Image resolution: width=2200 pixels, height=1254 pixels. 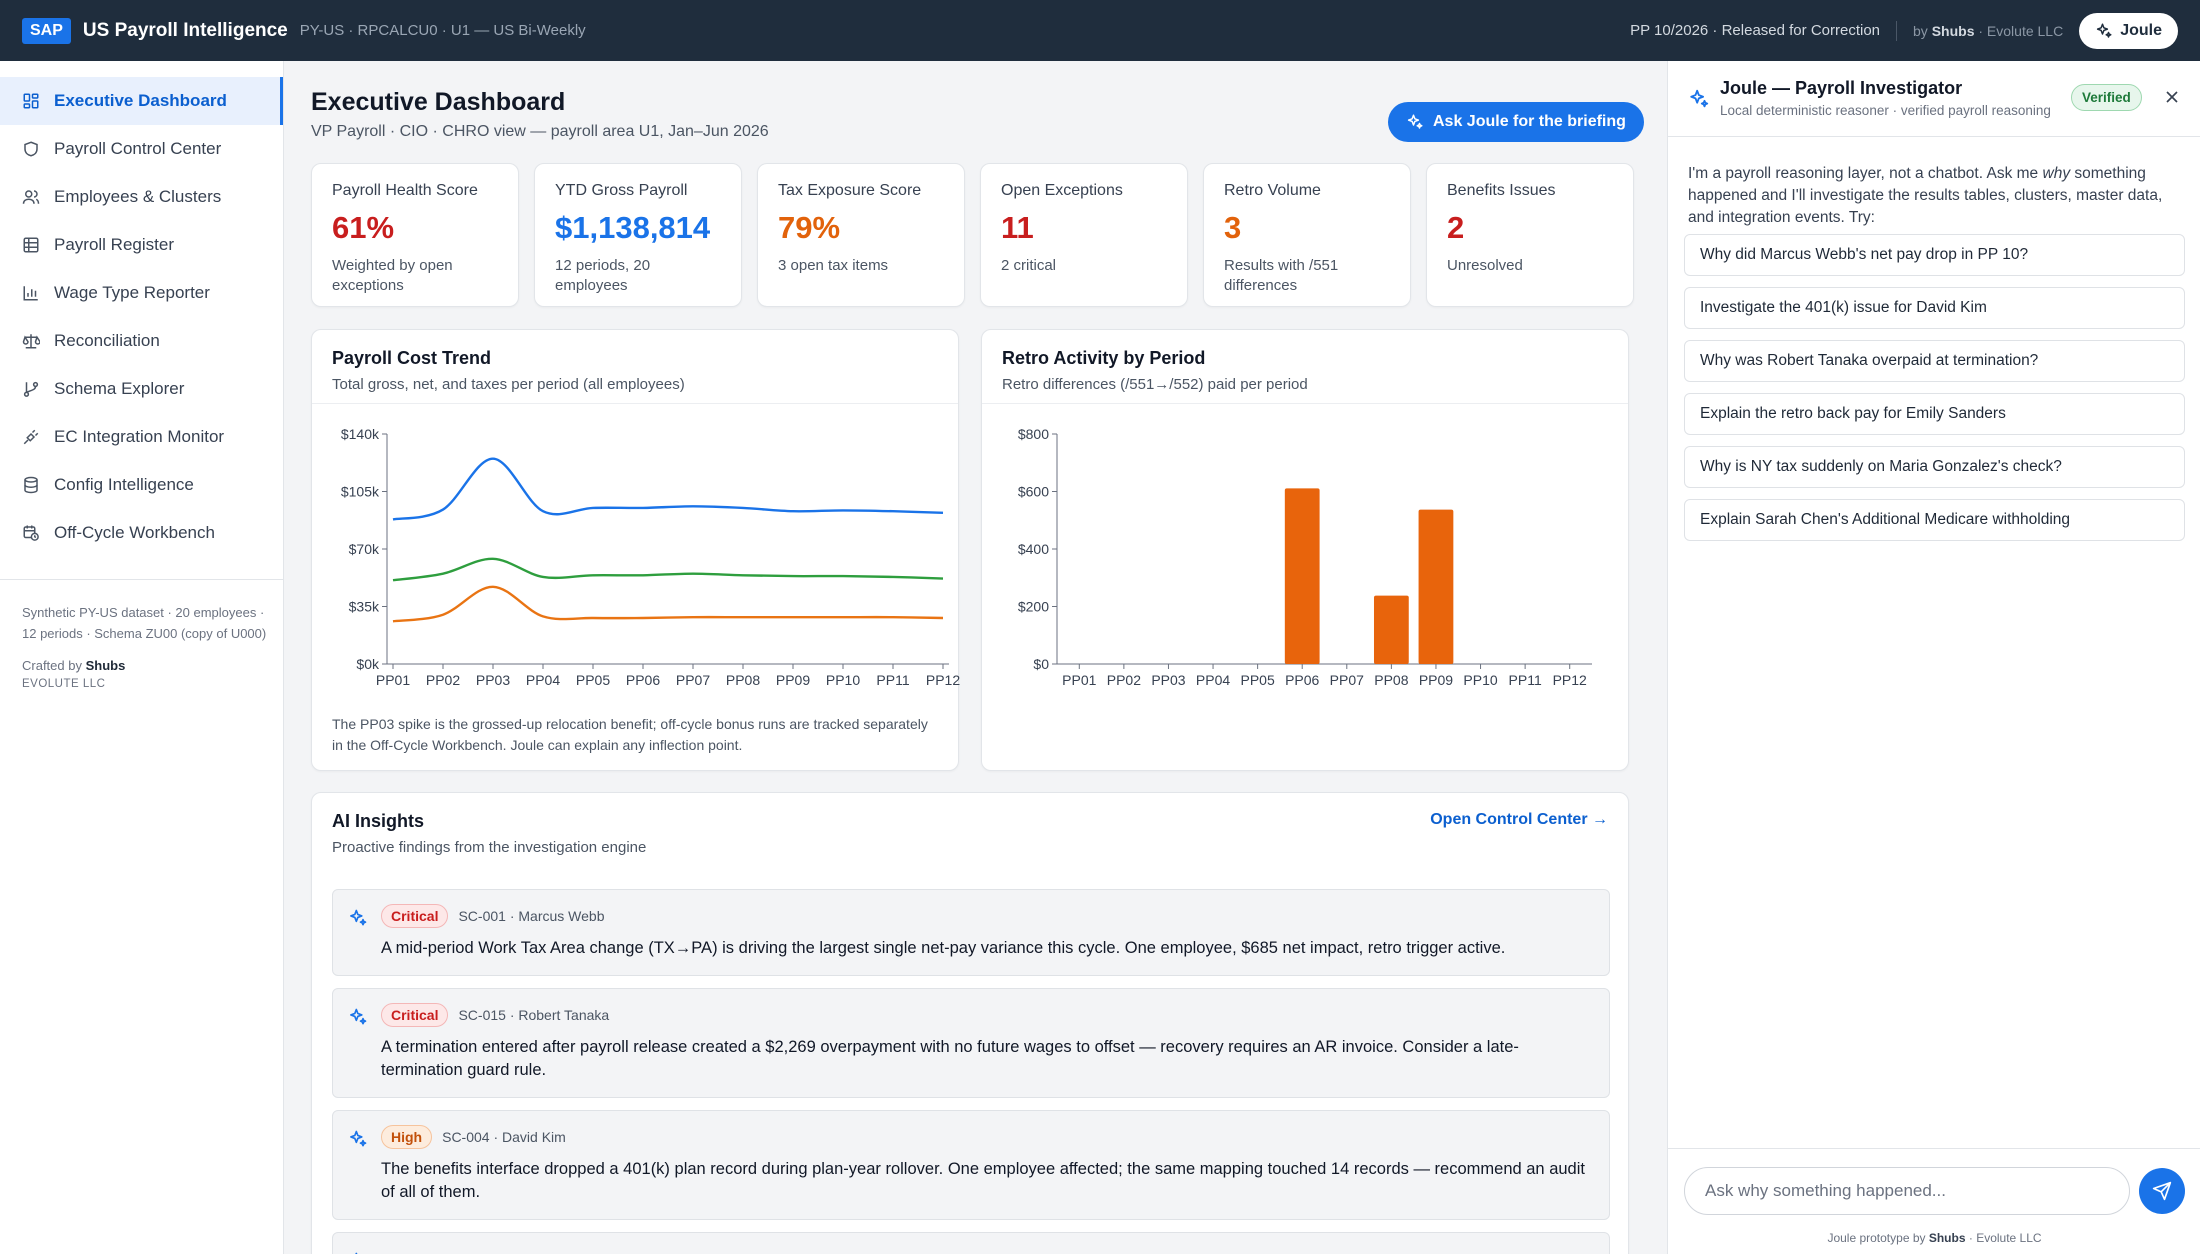 I want to click on kpi-open-exceptions: Open Exceptions 11 2 critical, so click(x=1084, y=235).